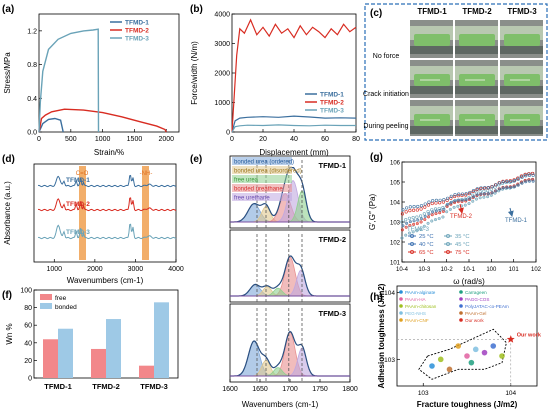 Image resolution: width=550 pixels, height=412 pixels. What do you see at coordinates (402, 270) in the screenshot?
I see `g-xtick-label-0: 10-4` at bounding box center [402, 270].